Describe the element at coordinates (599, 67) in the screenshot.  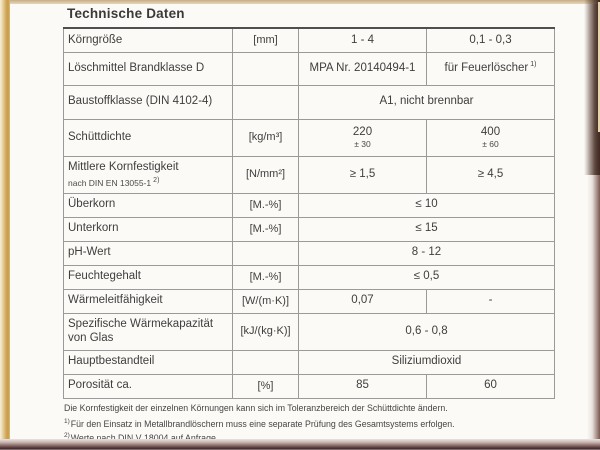
I see `frame-right-highlight` at that location.